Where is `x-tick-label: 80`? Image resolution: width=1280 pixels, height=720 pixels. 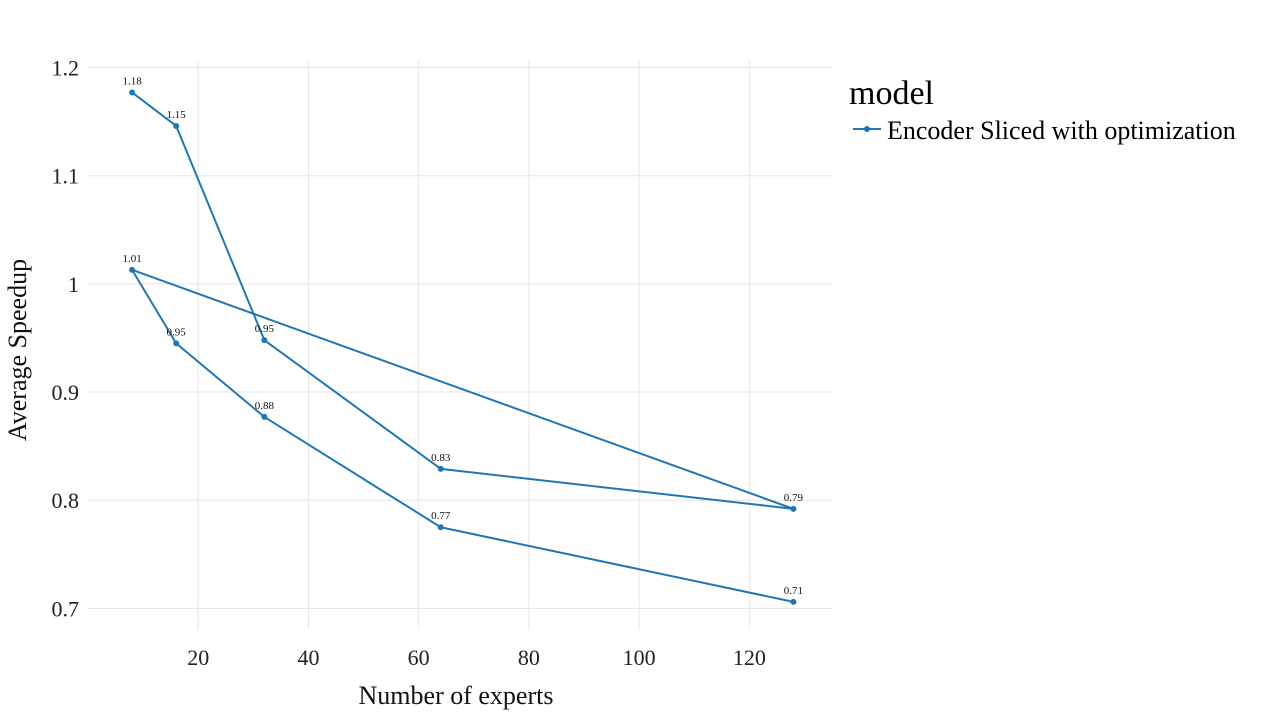 x-tick-label: 80 is located at coordinates (529, 657).